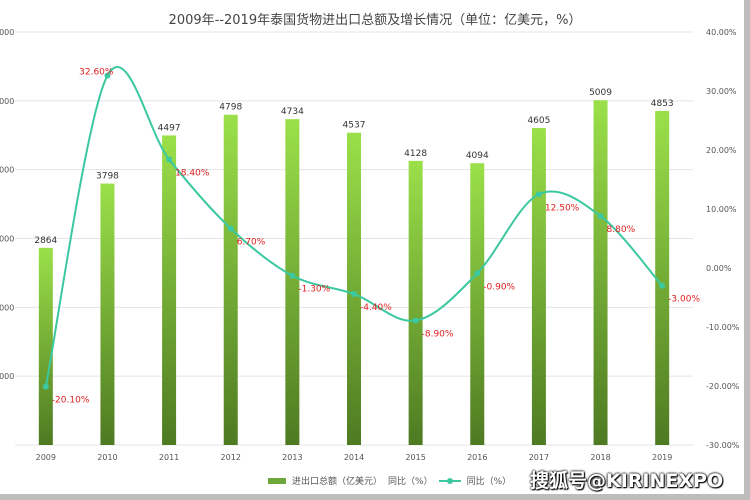 The height and width of the screenshot is (500, 750). I want to click on x-tick: 2014, so click(354, 457).